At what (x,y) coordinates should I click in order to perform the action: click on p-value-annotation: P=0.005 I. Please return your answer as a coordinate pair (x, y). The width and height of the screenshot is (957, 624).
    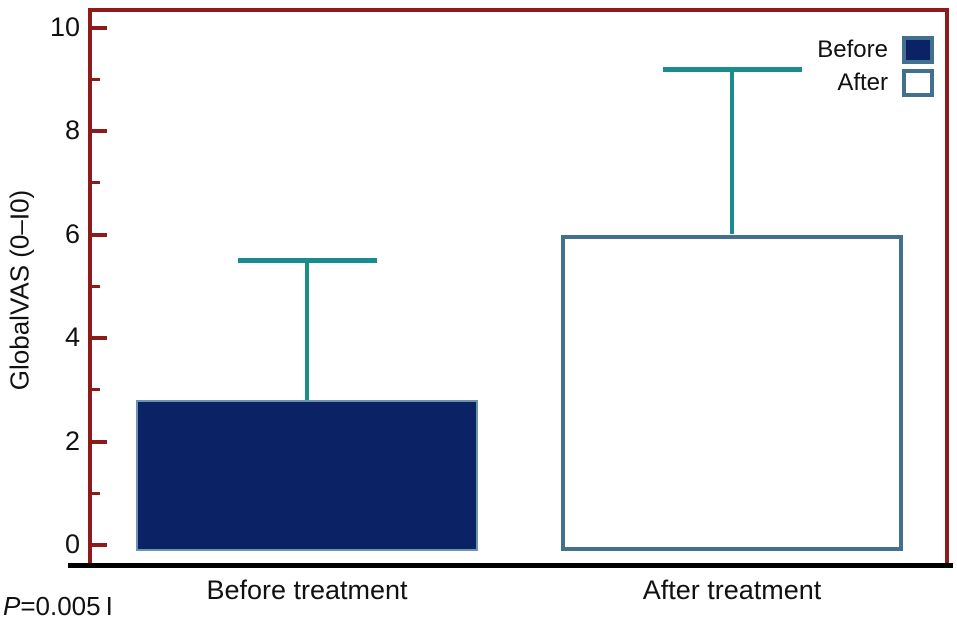
    Looking at the image, I should click on (58, 606).